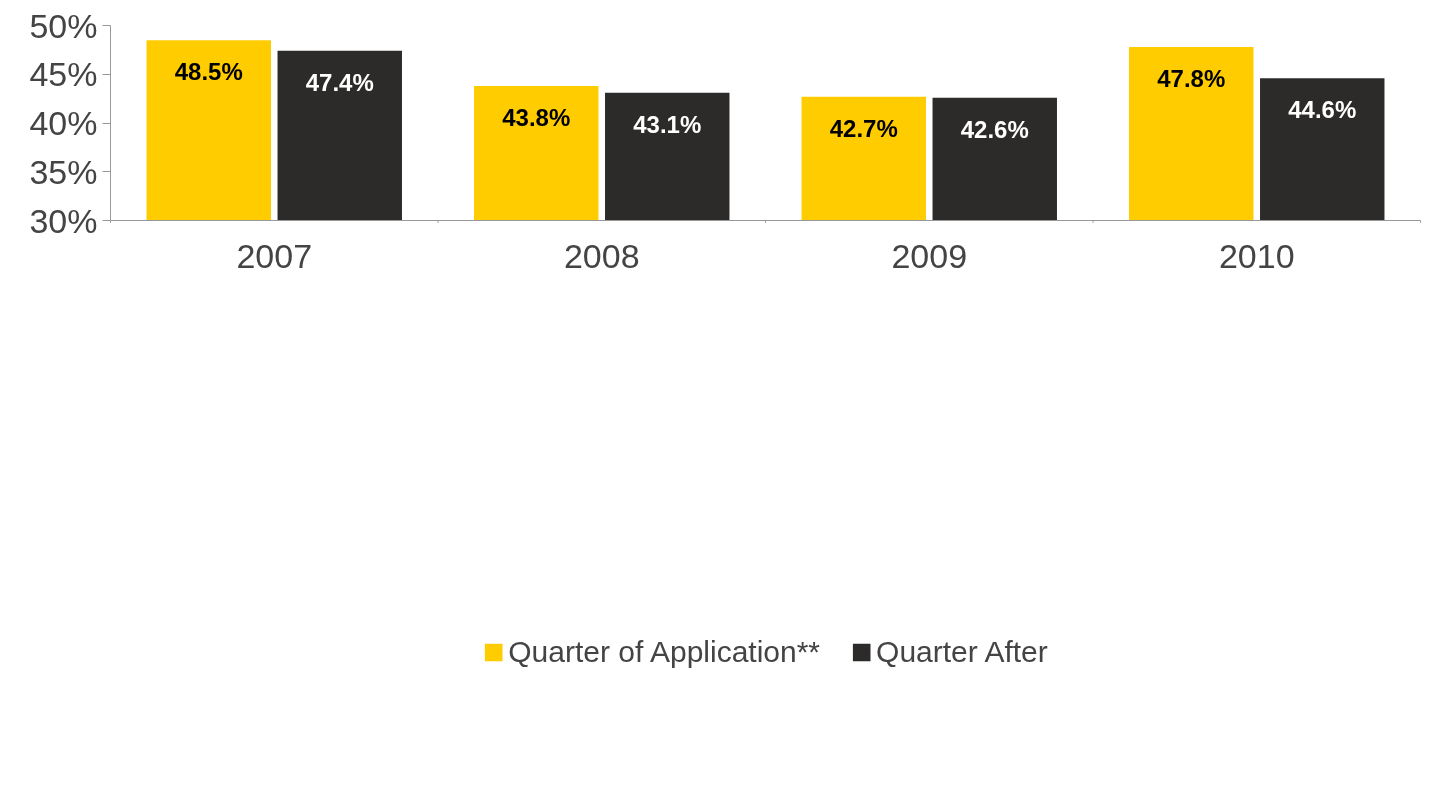  Describe the element at coordinates (339, 82) in the screenshot. I see `data-label: 47.4%` at that location.